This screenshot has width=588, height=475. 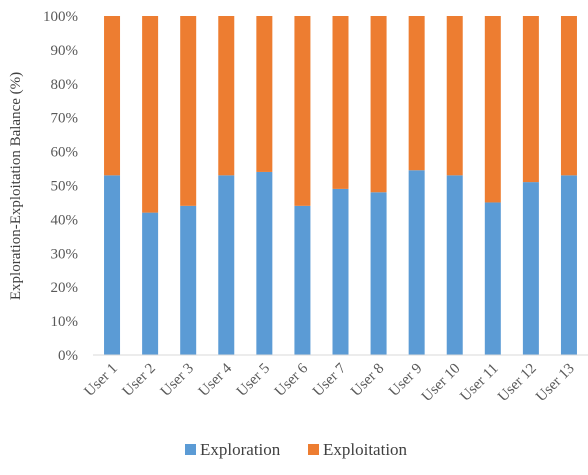 I want to click on x-tick-label: User 5, so click(x=253, y=380).